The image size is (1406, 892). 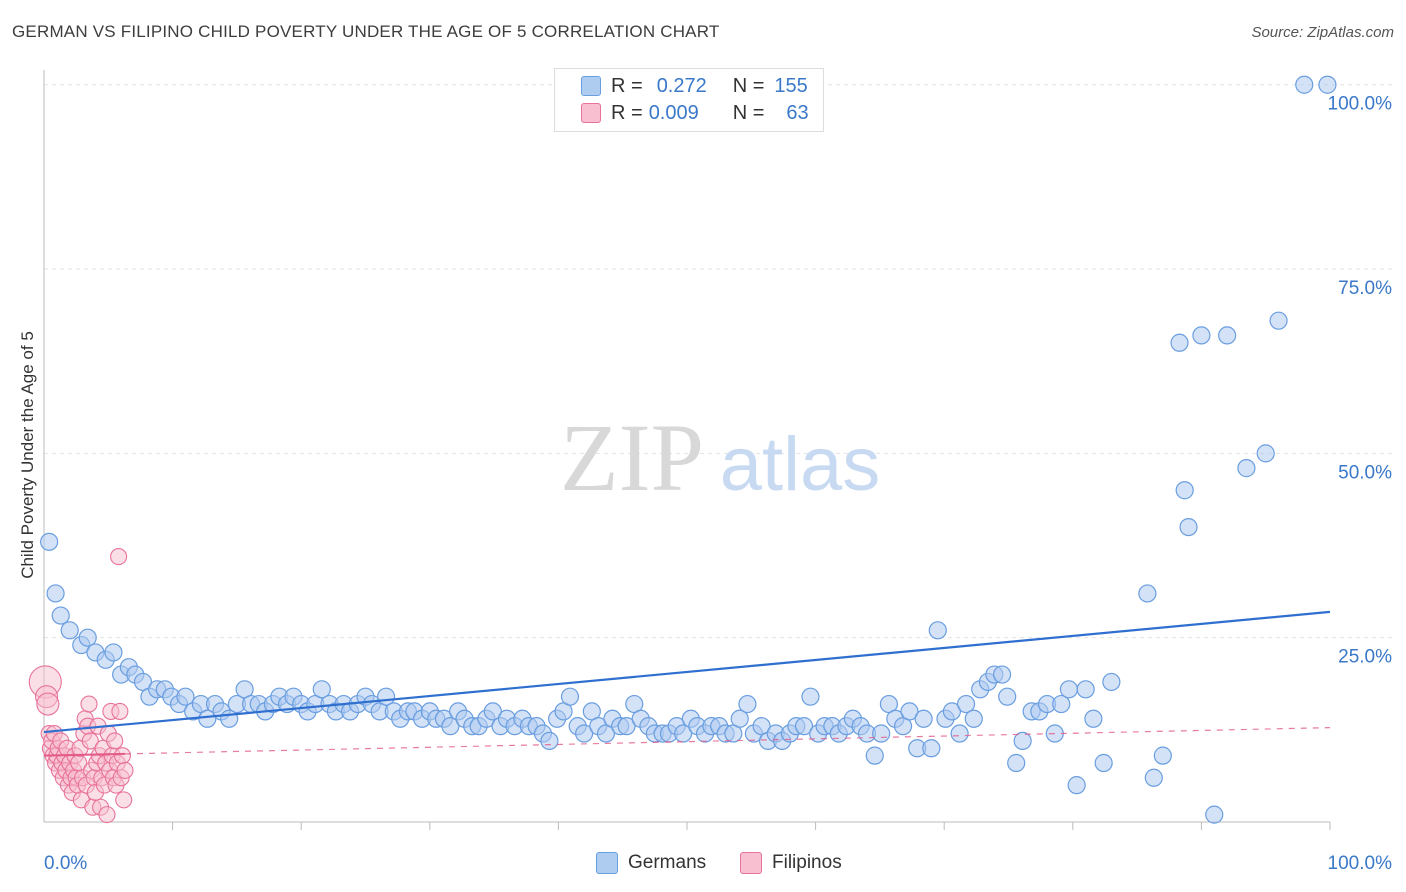 I want to click on filipinos-trend-line-dashed, so click(x=728, y=741).